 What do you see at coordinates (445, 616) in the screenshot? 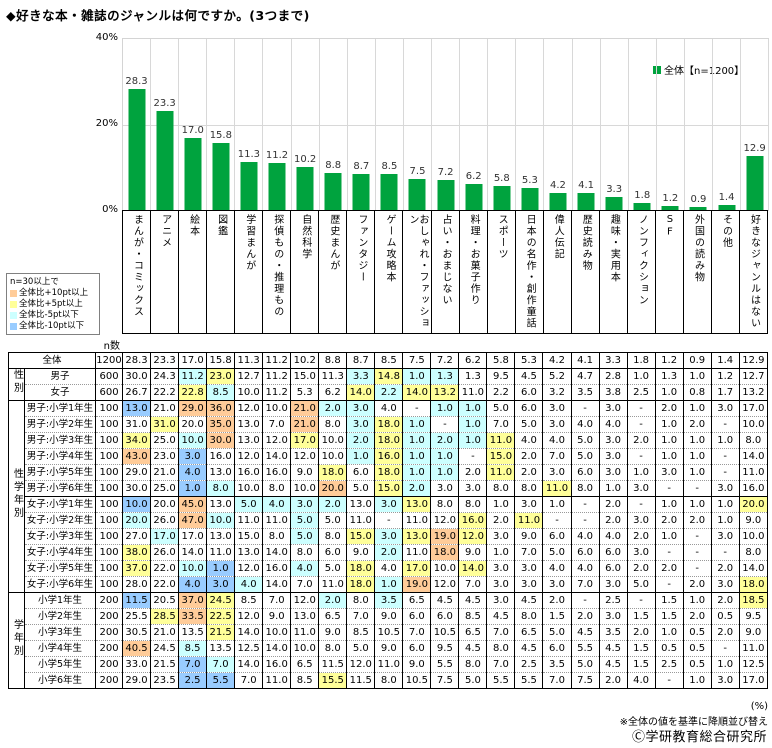
I see `value-cell: 6.0` at bounding box center [445, 616].